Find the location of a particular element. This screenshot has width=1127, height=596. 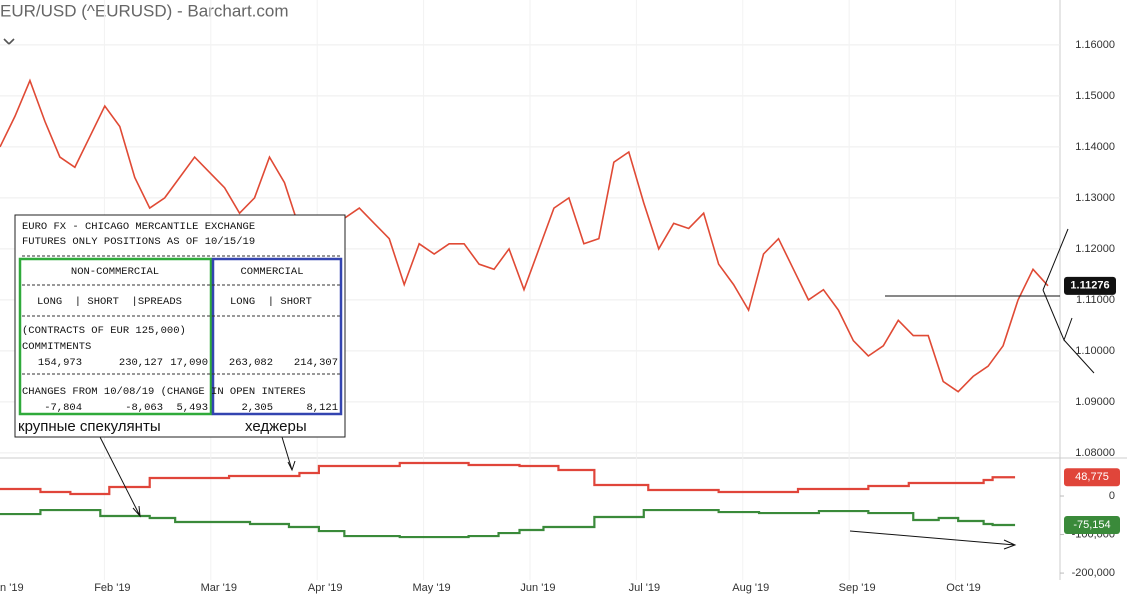

y-tick-label: 1.10000 is located at coordinates (1095, 351).